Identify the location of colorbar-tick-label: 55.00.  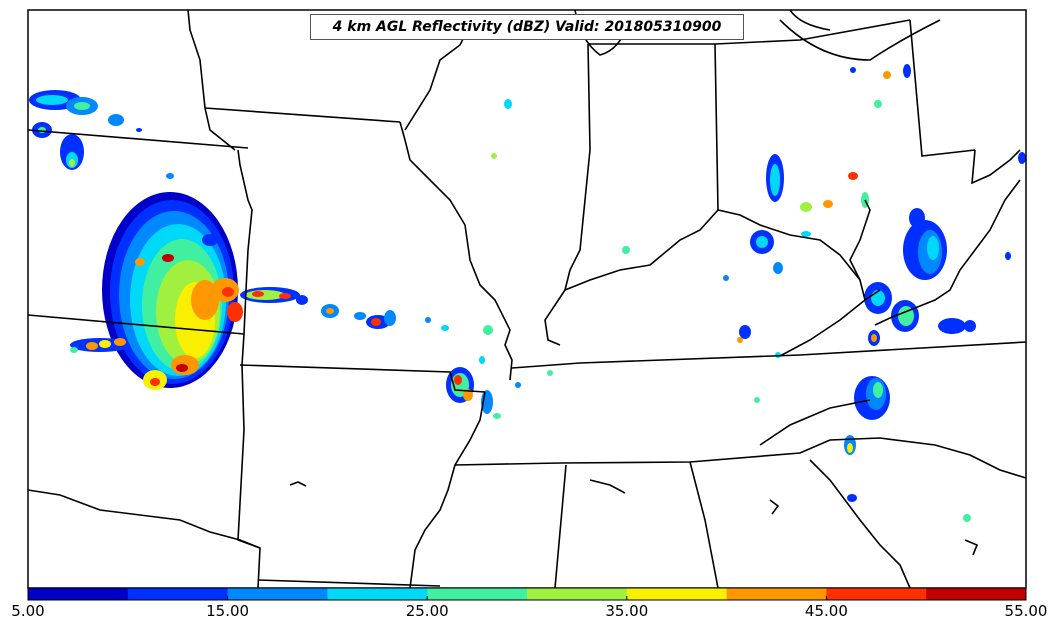
(1026, 611).